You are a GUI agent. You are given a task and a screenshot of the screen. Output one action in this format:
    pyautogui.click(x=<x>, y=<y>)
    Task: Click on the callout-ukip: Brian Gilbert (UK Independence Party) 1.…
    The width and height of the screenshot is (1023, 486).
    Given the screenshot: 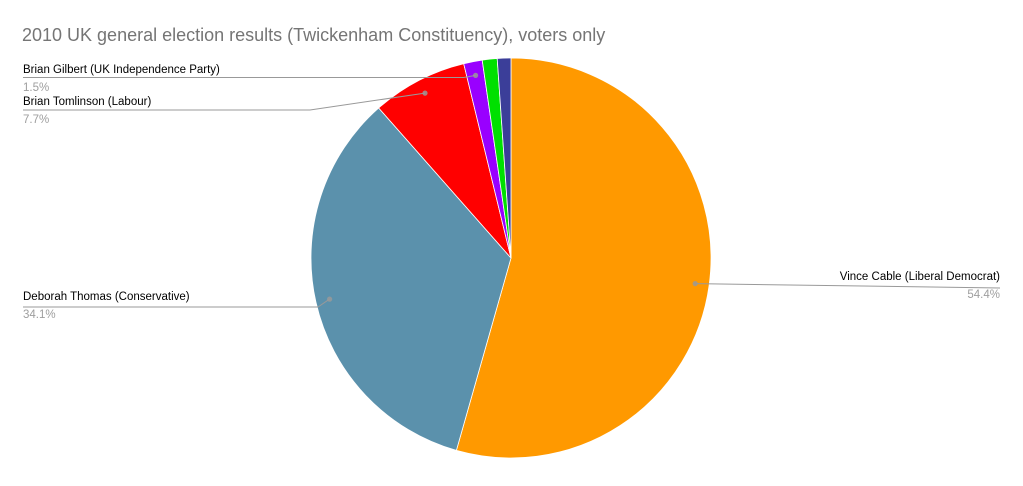 What is the action you would take?
    pyautogui.click(x=121, y=79)
    